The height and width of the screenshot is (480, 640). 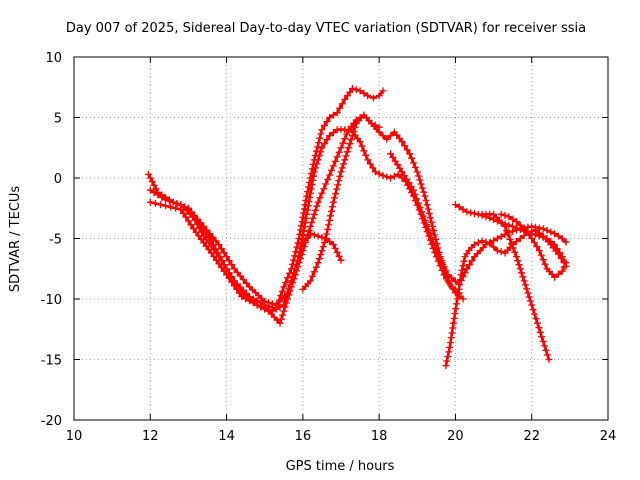 What do you see at coordinates (531, 436) in the screenshot?
I see `x-tick-label: 22` at bounding box center [531, 436].